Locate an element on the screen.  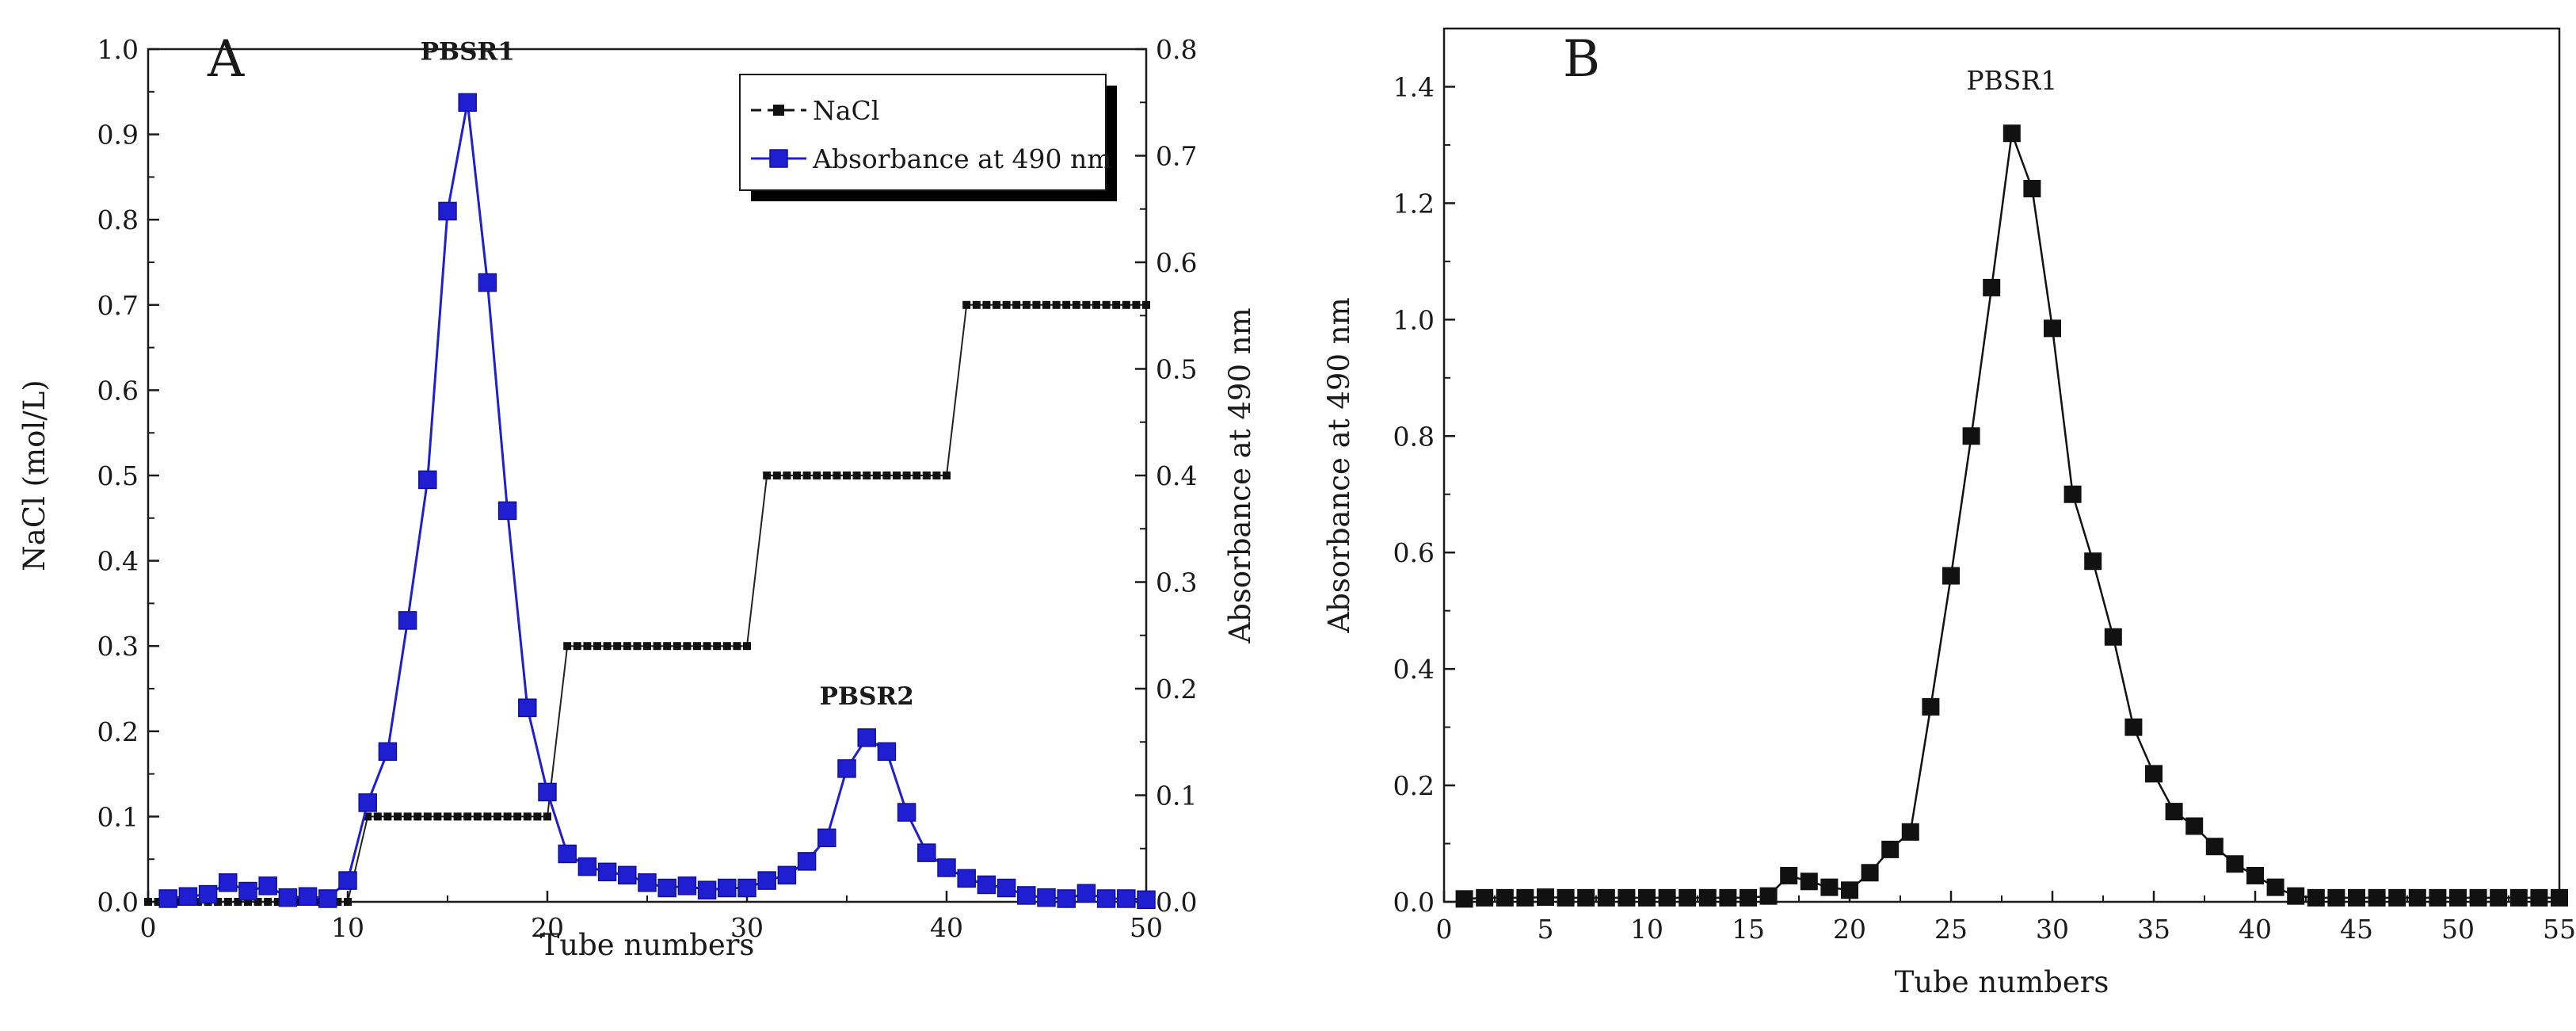
b-x-tick-label: 15 is located at coordinates (1749, 929).